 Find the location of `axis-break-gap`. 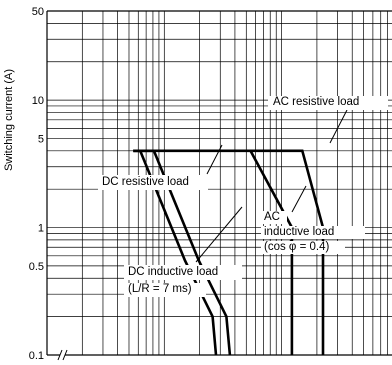

axis-break-gap is located at coordinates (62, 355).